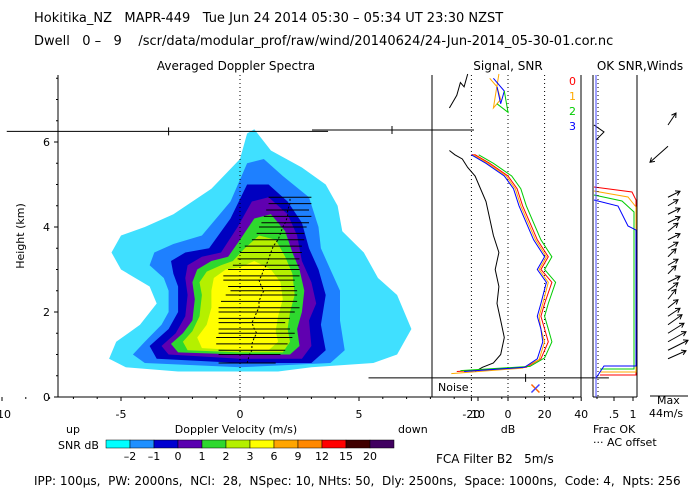 The image size is (700, 500). I want to click on mean-velocity-trace, so click(268, 280).